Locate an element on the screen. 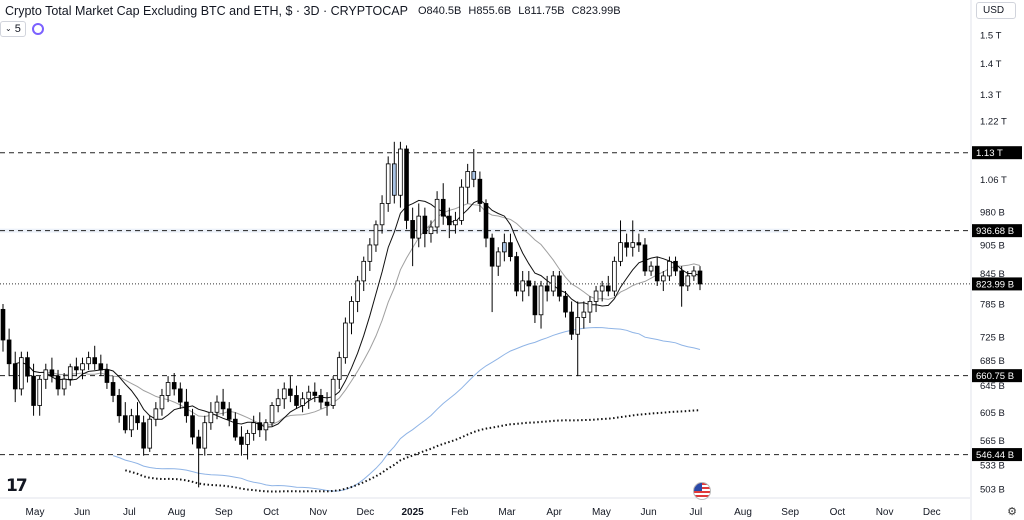 This screenshot has height=520, width=1024. y-tick-label: 685 B is located at coordinates (992, 361).